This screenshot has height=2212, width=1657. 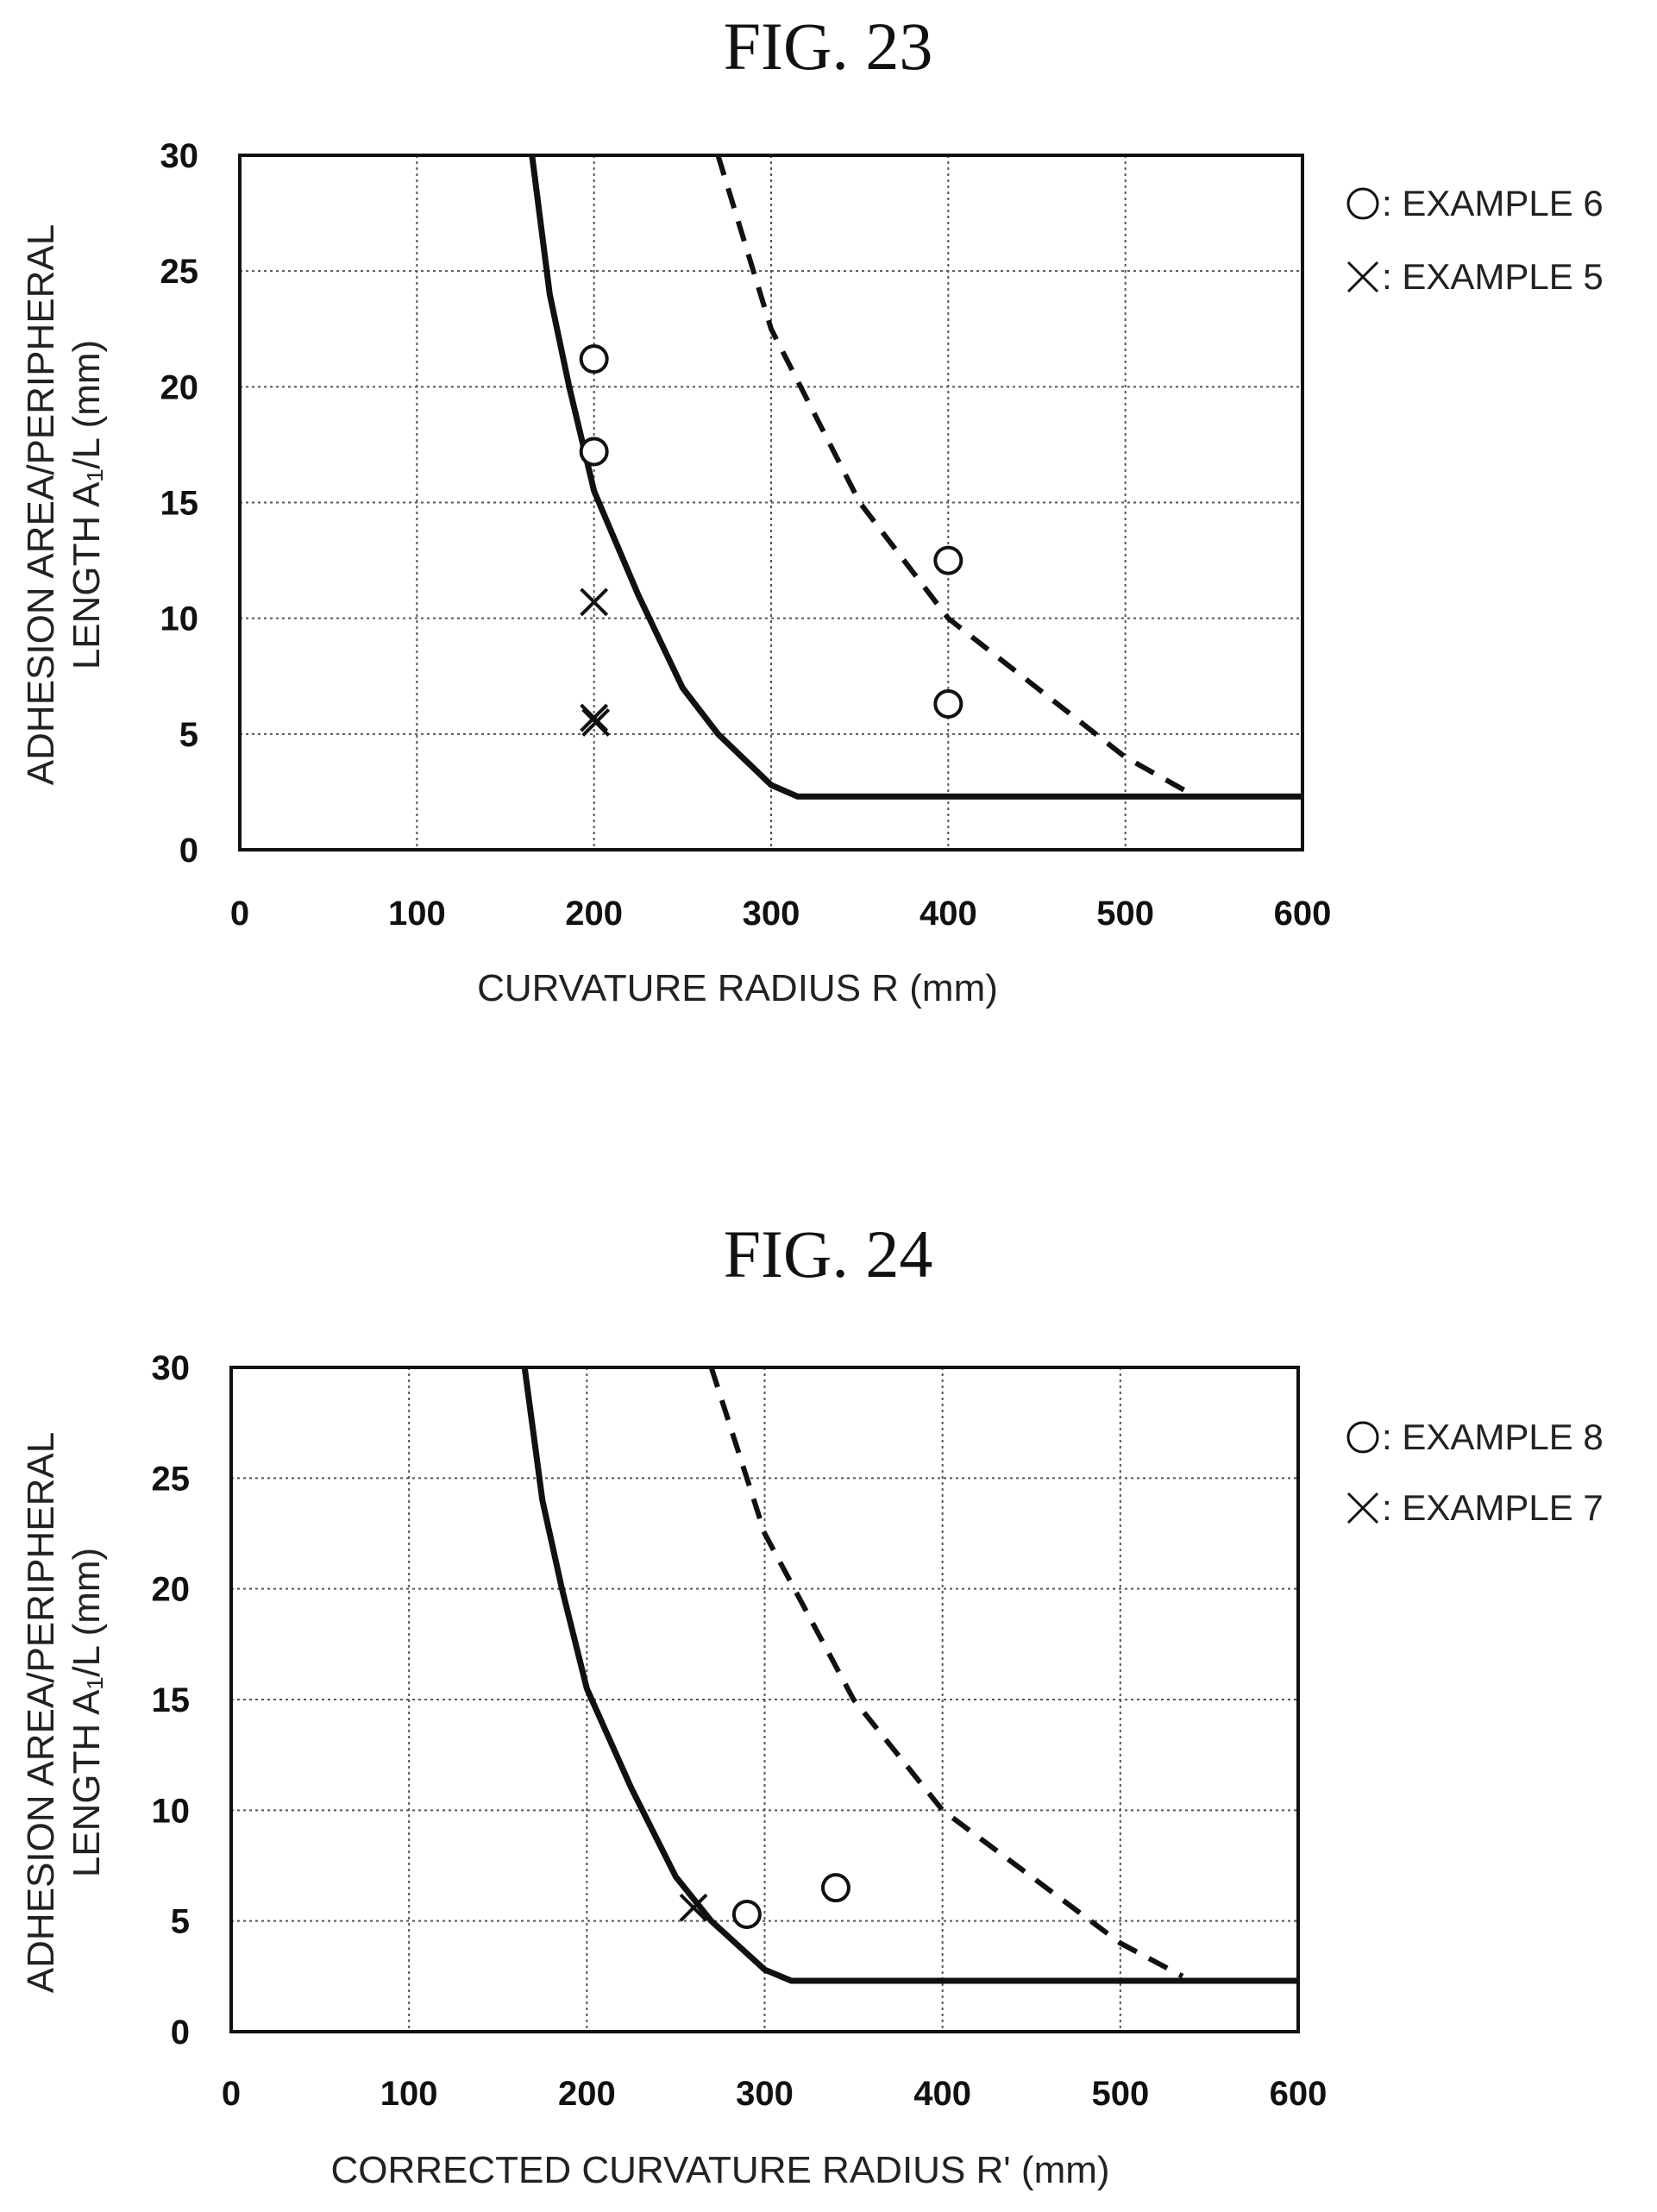 I want to click on figure-title: FIG. 24, so click(x=828, y=1254).